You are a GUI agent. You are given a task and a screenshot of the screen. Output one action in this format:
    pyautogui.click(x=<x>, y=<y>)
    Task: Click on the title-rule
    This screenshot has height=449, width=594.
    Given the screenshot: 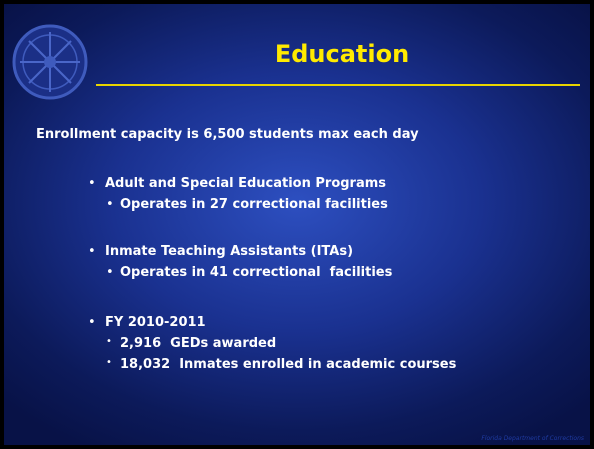 What is the action you would take?
    pyautogui.click(x=338, y=85)
    